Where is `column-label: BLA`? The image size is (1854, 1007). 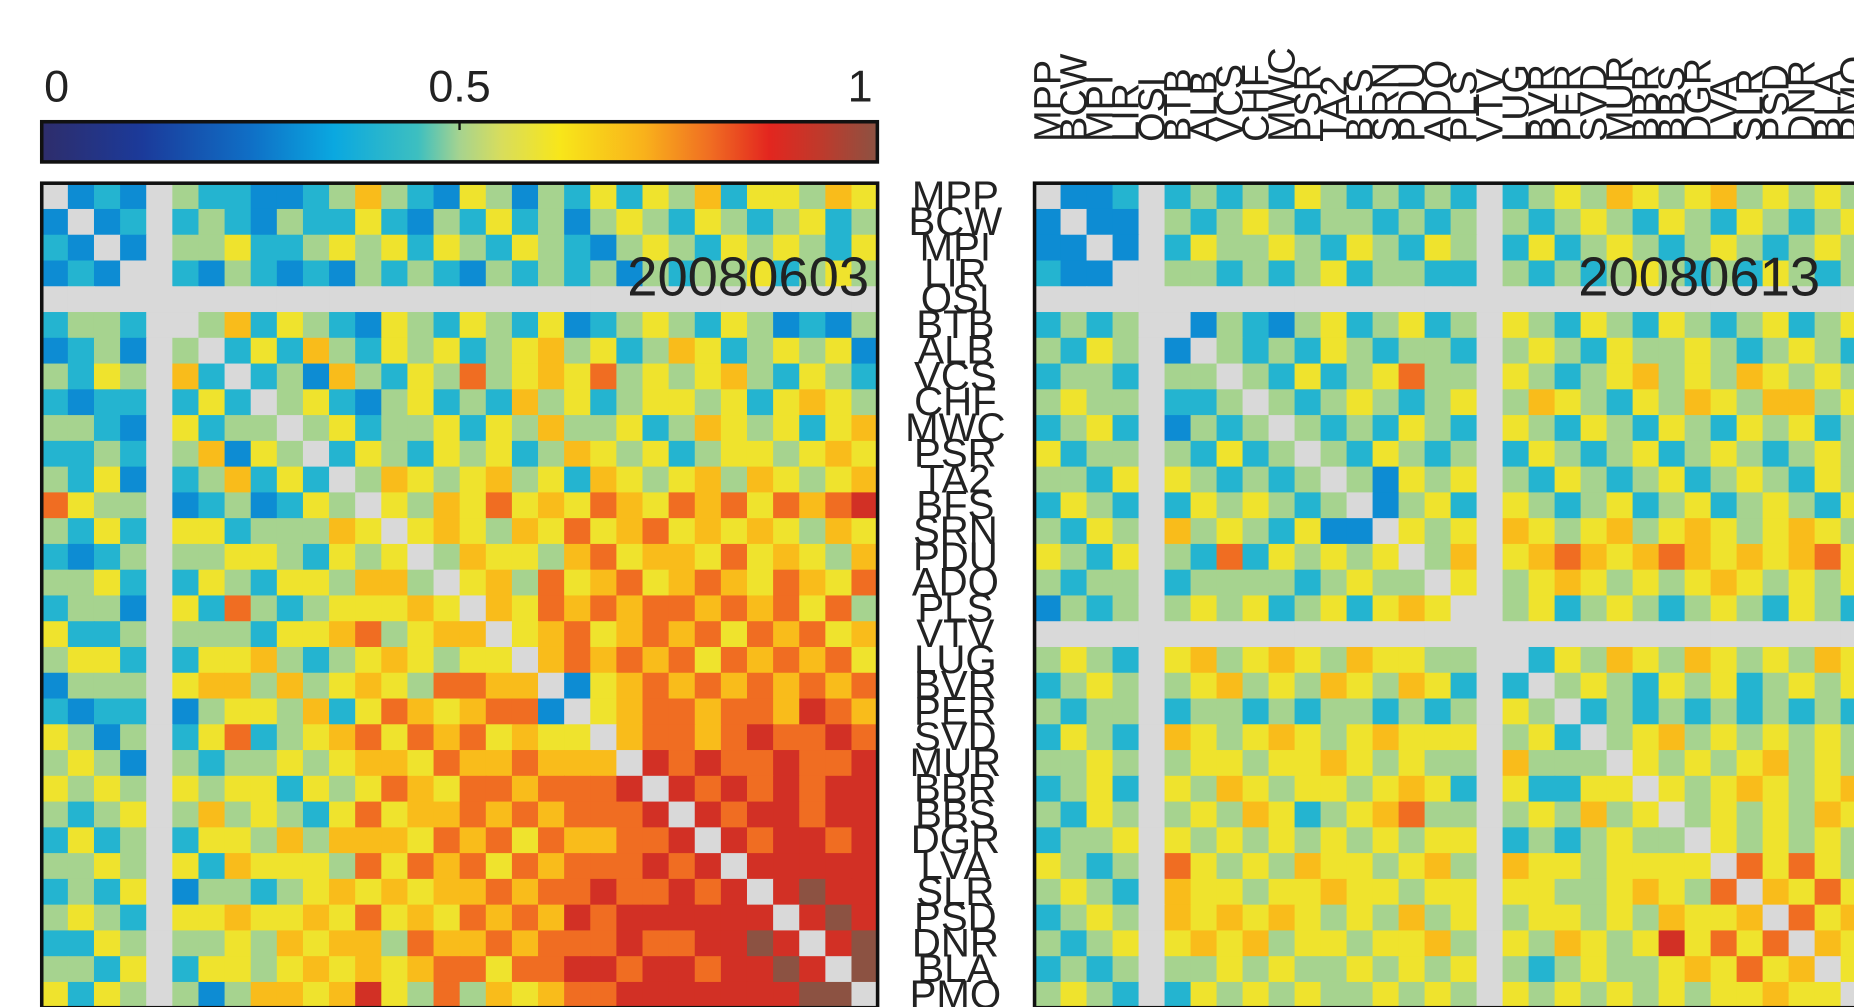
column-label: BLA is located at coordinates (1829, 106).